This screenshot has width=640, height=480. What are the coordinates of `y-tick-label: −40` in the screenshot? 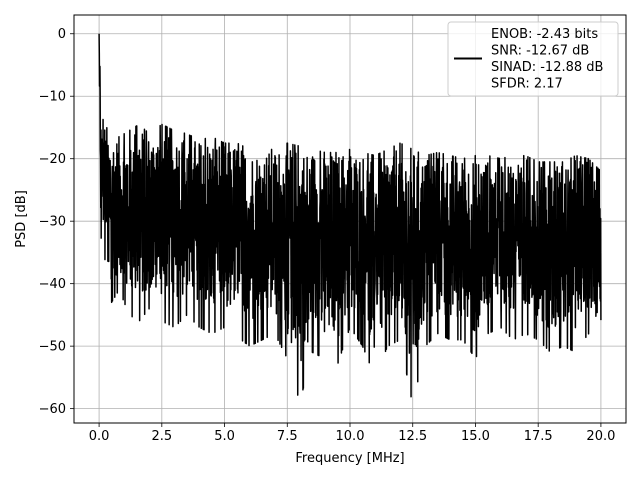 It's located at (52, 284).